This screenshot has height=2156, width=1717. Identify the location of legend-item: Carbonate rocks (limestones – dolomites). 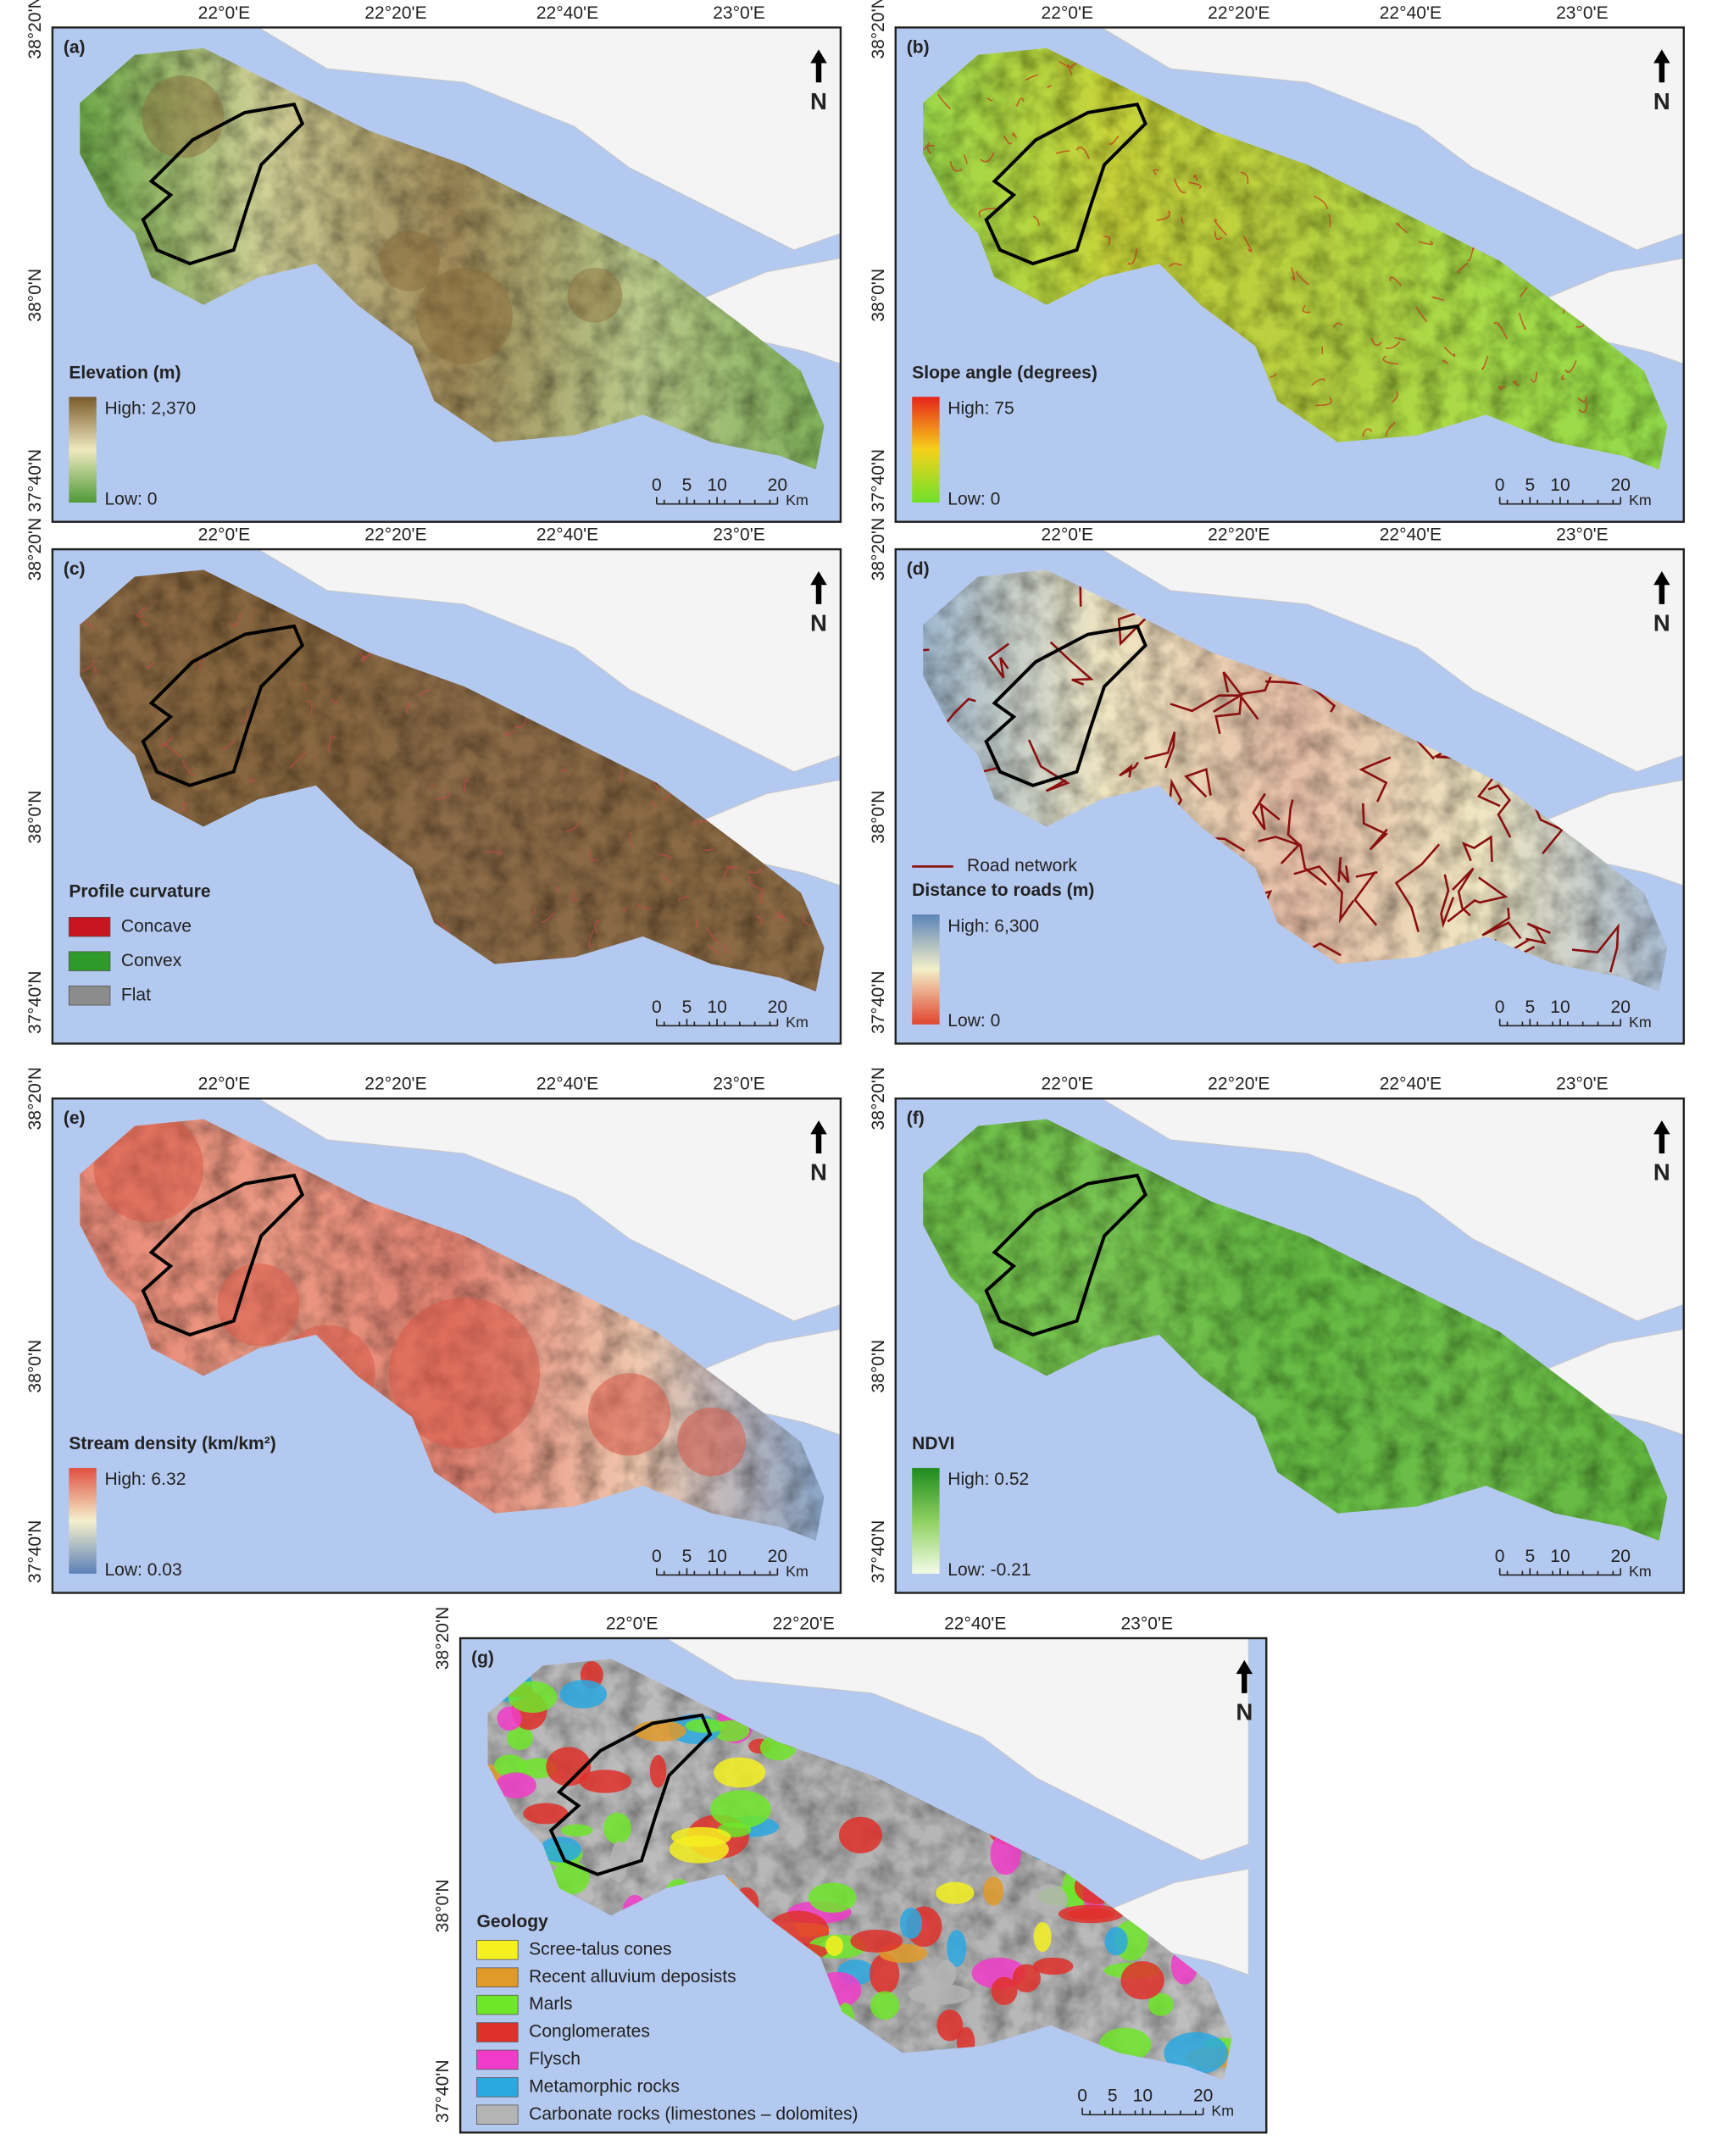
(693, 2114).